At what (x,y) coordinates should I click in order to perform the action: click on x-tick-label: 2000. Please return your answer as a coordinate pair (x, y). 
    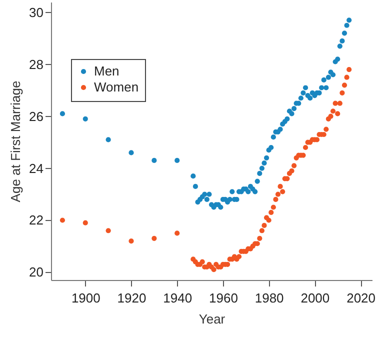
    Looking at the image, I should click on (315, 298).